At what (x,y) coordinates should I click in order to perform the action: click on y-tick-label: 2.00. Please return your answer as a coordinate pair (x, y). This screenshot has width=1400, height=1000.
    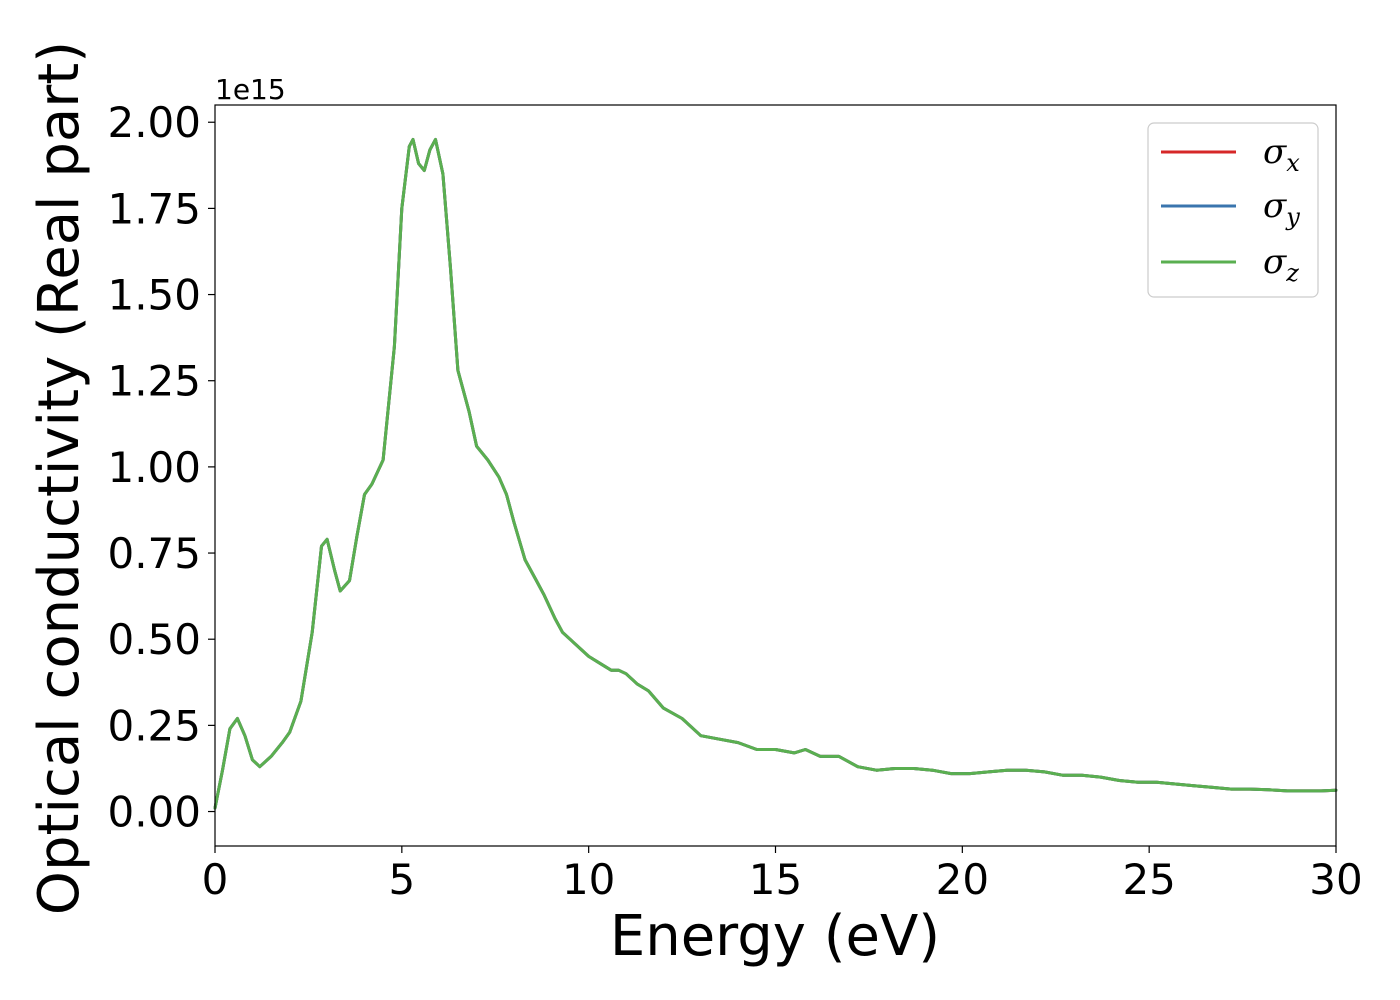
    Looking at the image, I should click on (154, 122).